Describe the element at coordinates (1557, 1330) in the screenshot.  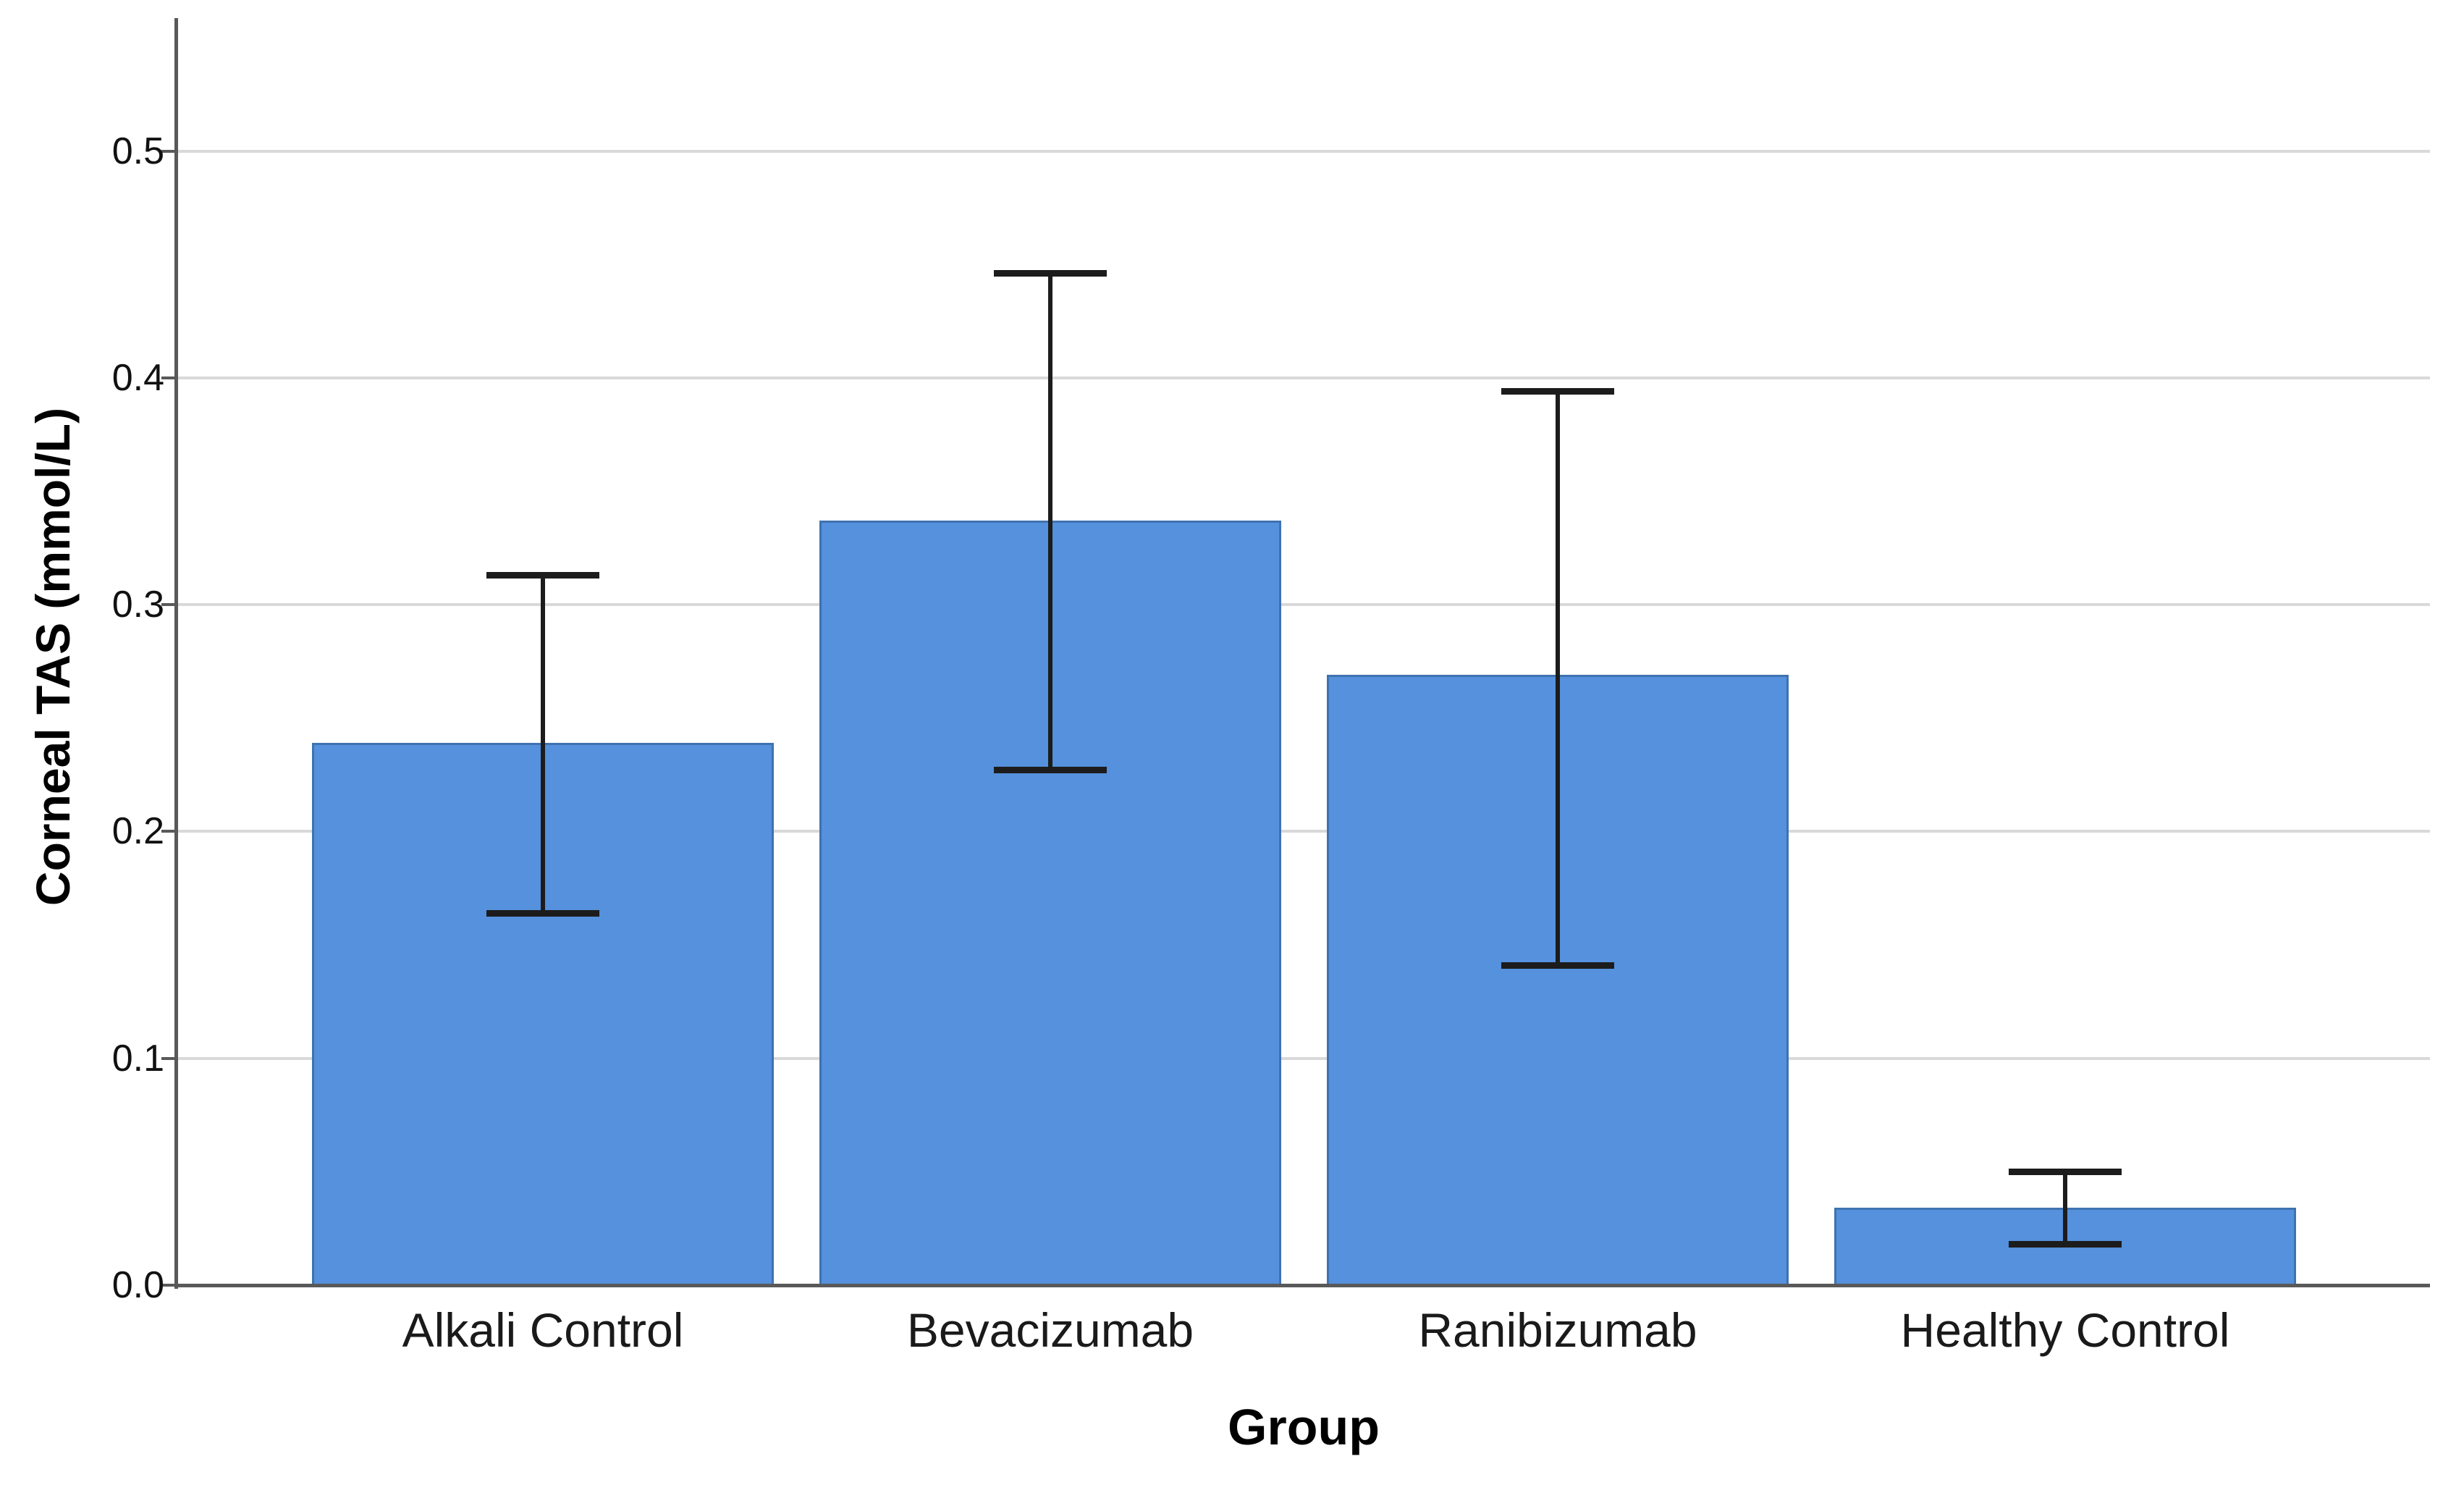
I see `x-tick-label: Ranibizumab` at that location.